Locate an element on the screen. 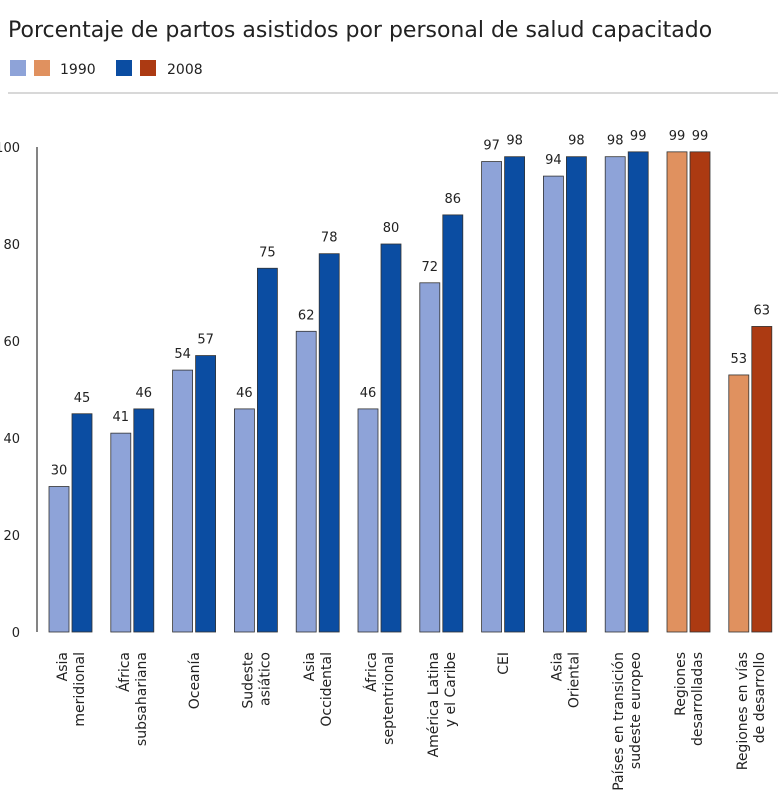 The width and height of the screenshot is (782, 800). x-tick-label: sudeste europeo is located at coordinates (636, 710).